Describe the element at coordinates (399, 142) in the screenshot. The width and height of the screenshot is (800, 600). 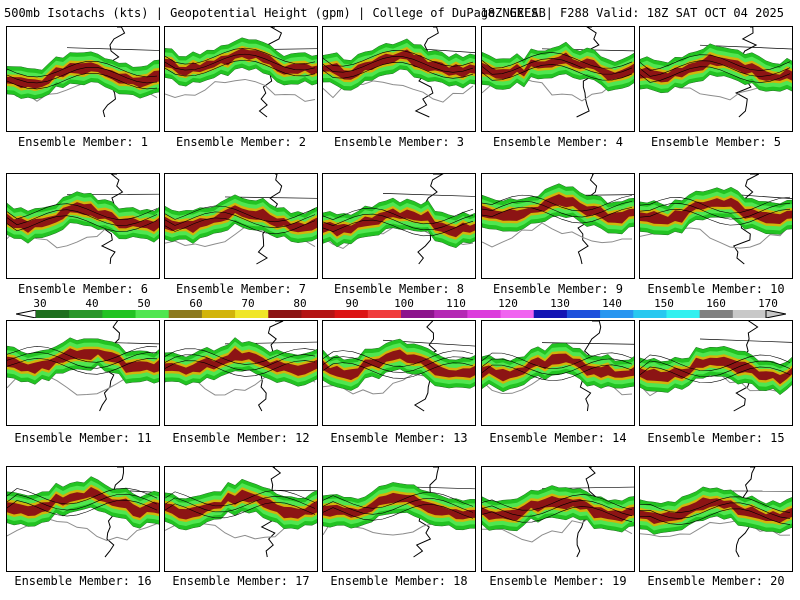
I see `ensemble-member-label: Ensemble Member: 3` at that location.